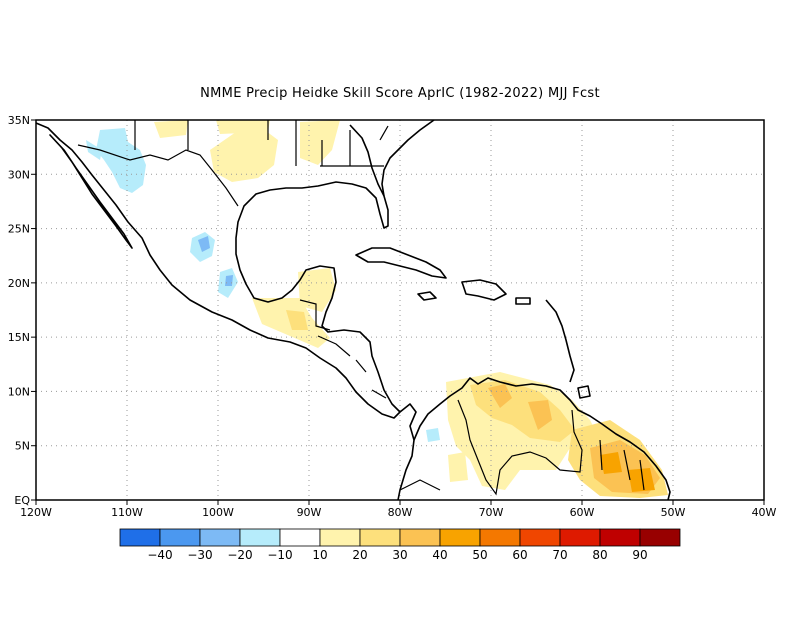 This screenshot has width=800, height=618. Describe the element at coordinates (36, 512) in the screenshot. I see `lon-tick-label: 120W` at that location.